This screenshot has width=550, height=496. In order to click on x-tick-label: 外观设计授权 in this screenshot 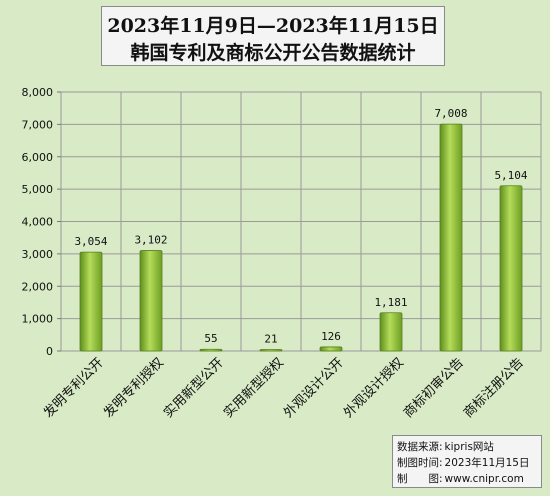, I will do `click(373, 388)`.